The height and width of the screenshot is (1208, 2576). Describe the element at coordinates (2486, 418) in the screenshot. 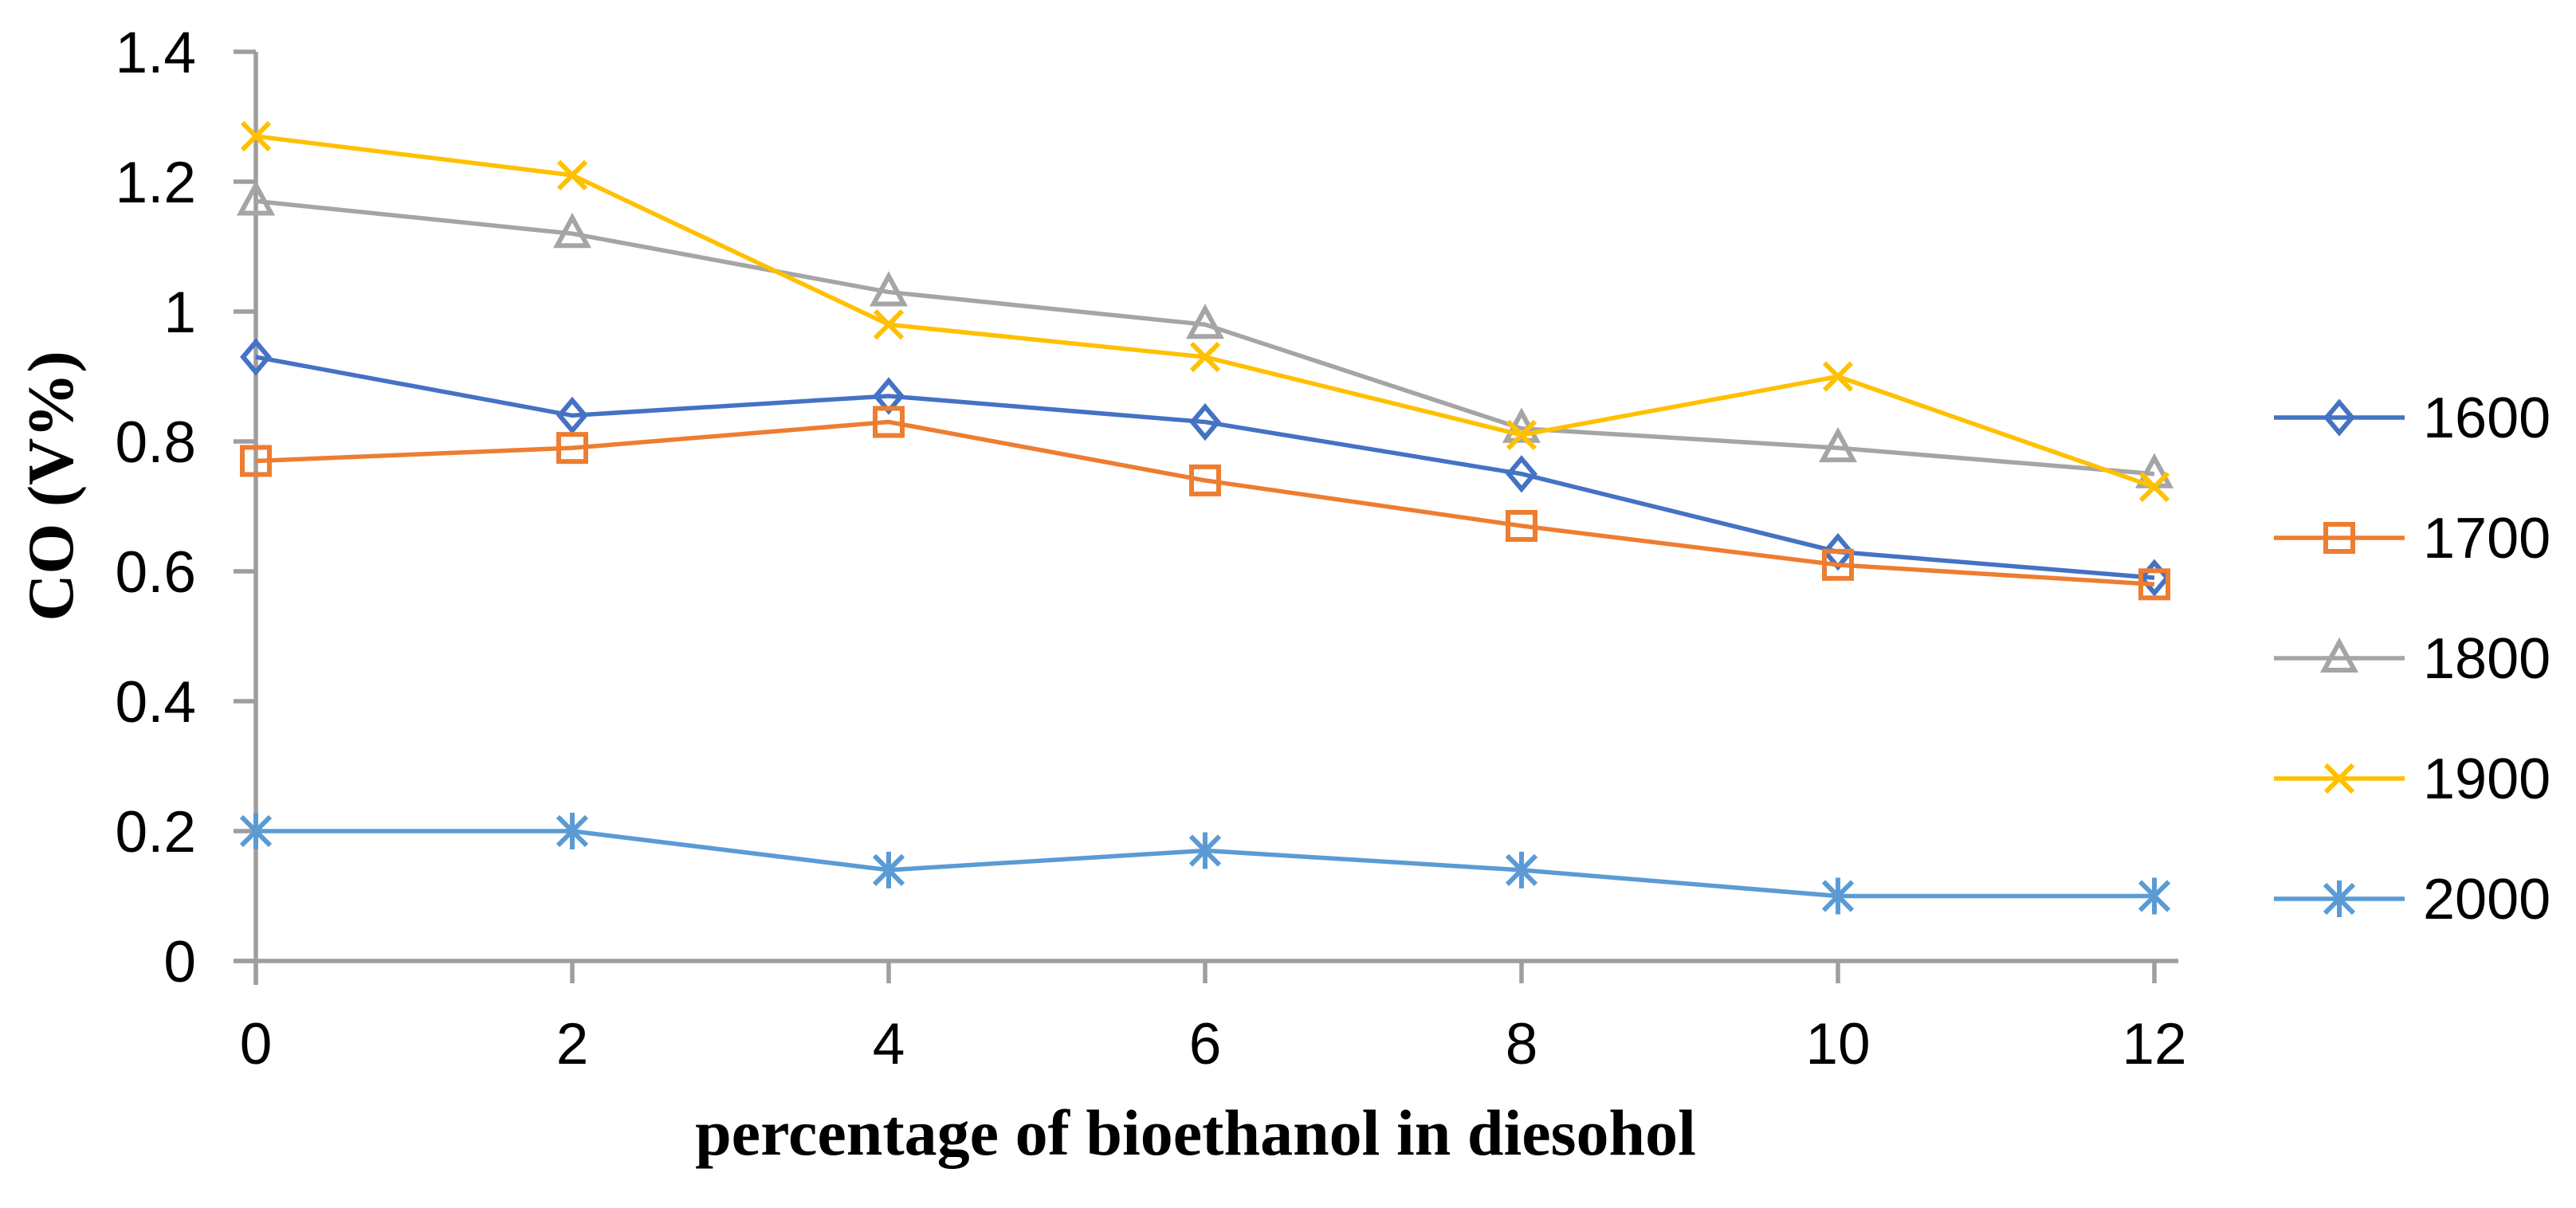

I see `legend-label: 1600` at that location.